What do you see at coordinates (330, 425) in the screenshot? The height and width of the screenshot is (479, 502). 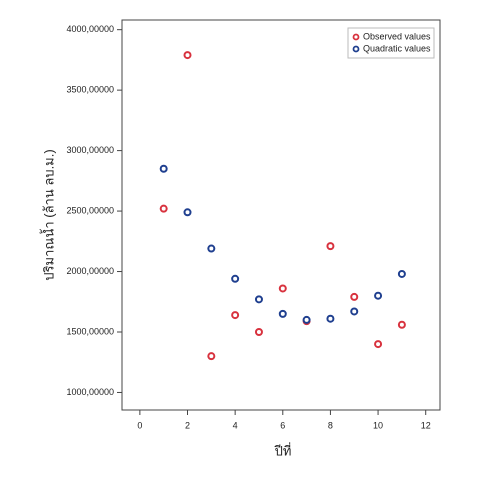 I see `x-tick-label: 8` at bounding box center [330, 425].